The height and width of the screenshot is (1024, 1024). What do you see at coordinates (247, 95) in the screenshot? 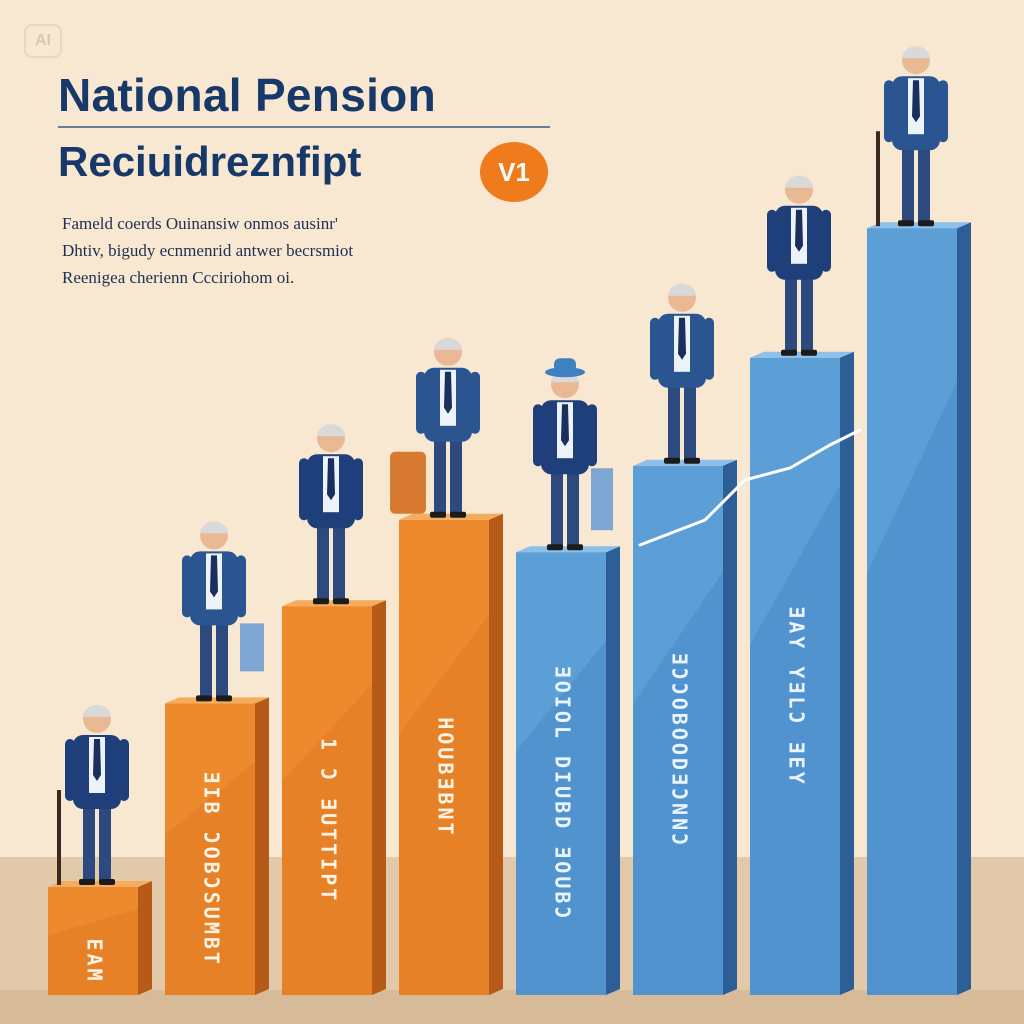
I see `page-title: National Pension` at bounding box center [247, 95].